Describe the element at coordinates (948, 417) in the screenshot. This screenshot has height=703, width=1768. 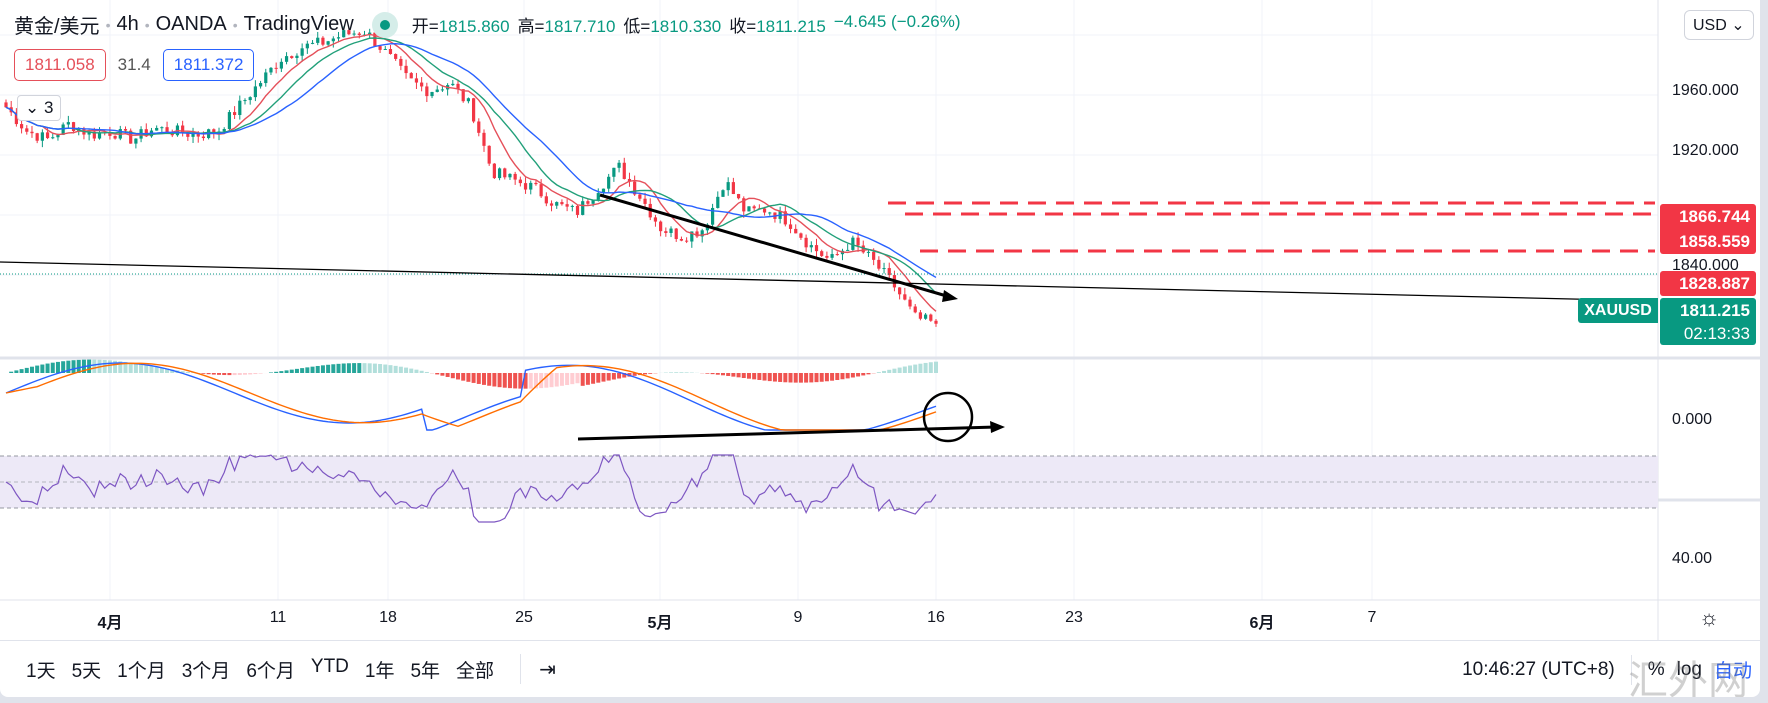
I see `highlight-circle` at that location.